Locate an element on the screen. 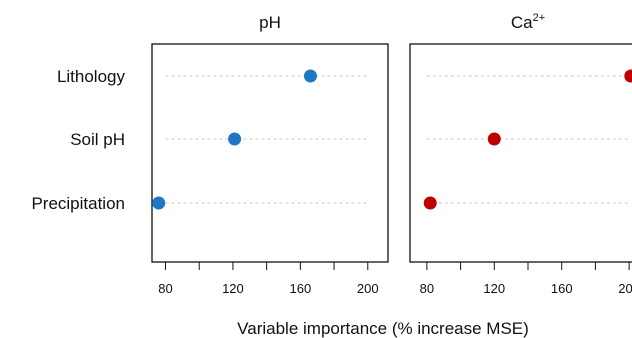  panel-title-superscript: 2+ is located at coordinates (539, 18).